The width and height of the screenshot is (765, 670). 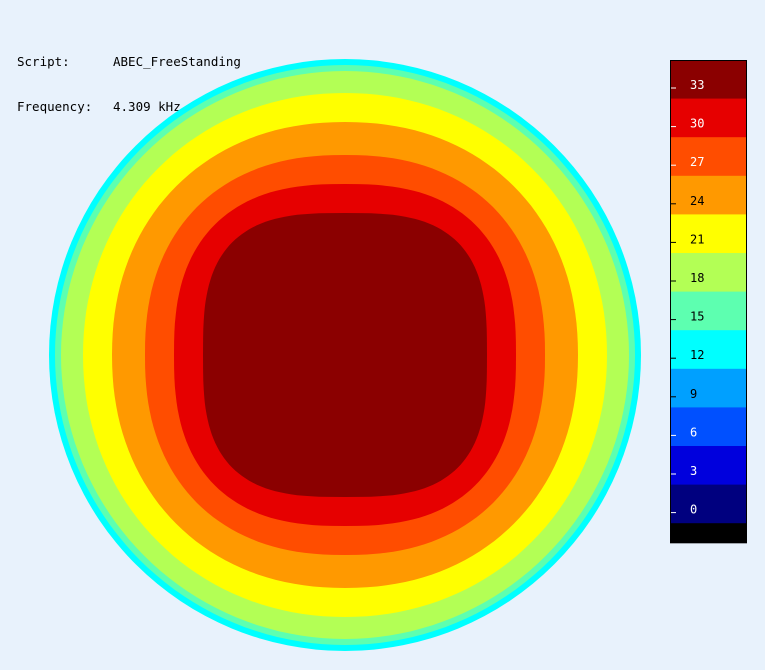 I want to click on colorbar-tick-label: 27, so click(x=697, y=162).